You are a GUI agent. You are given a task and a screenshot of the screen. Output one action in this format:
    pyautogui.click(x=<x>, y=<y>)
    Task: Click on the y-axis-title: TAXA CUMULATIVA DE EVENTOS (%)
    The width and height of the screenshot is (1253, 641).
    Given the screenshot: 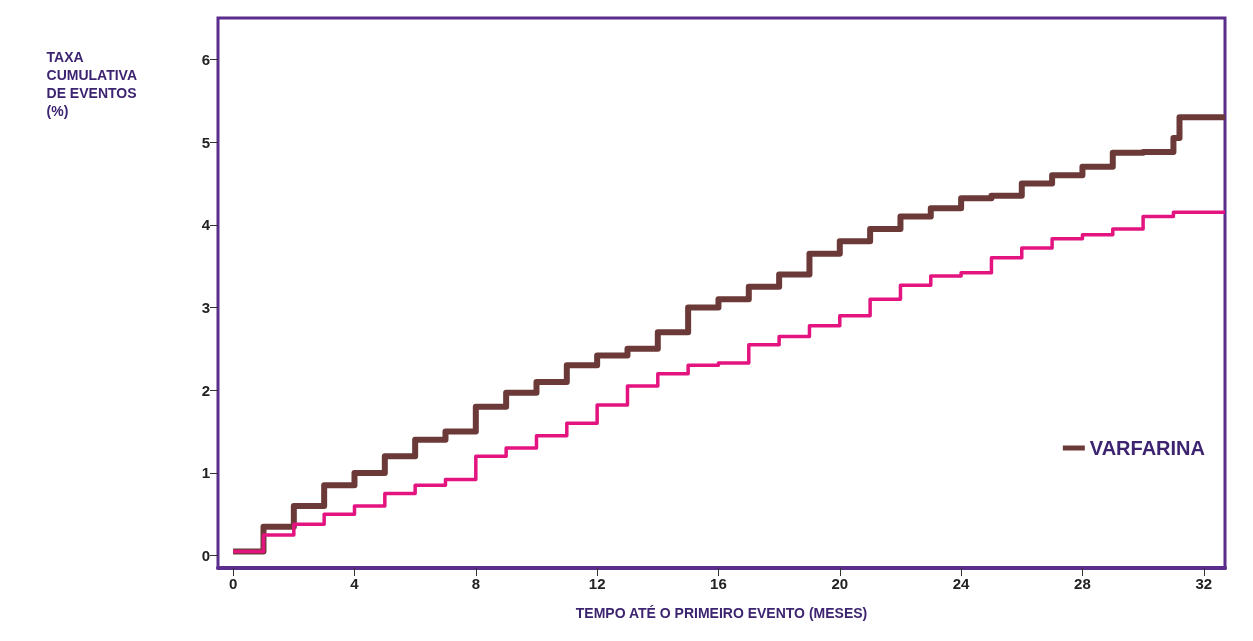 What is the action you would take?
    pyautogui.click(x=91, y=84)
    